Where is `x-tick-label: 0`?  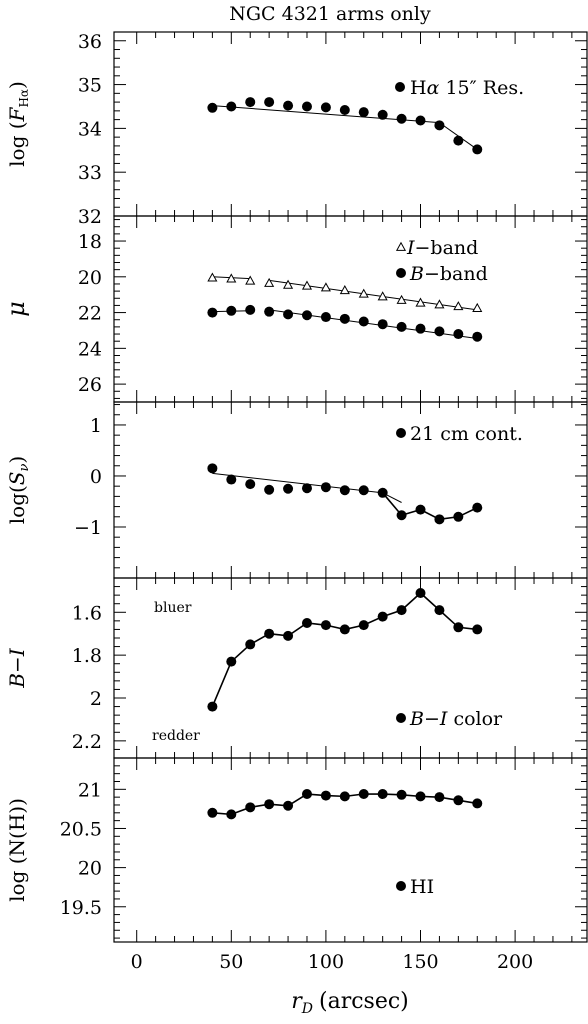 x-tick-label: 0 is located at coordinates (137, 962).